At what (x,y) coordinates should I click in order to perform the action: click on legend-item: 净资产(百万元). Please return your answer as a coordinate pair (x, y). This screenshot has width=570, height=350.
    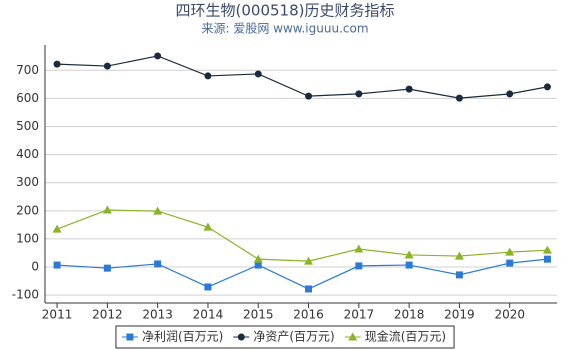
    Looking at the image, I should click on (284, 337).